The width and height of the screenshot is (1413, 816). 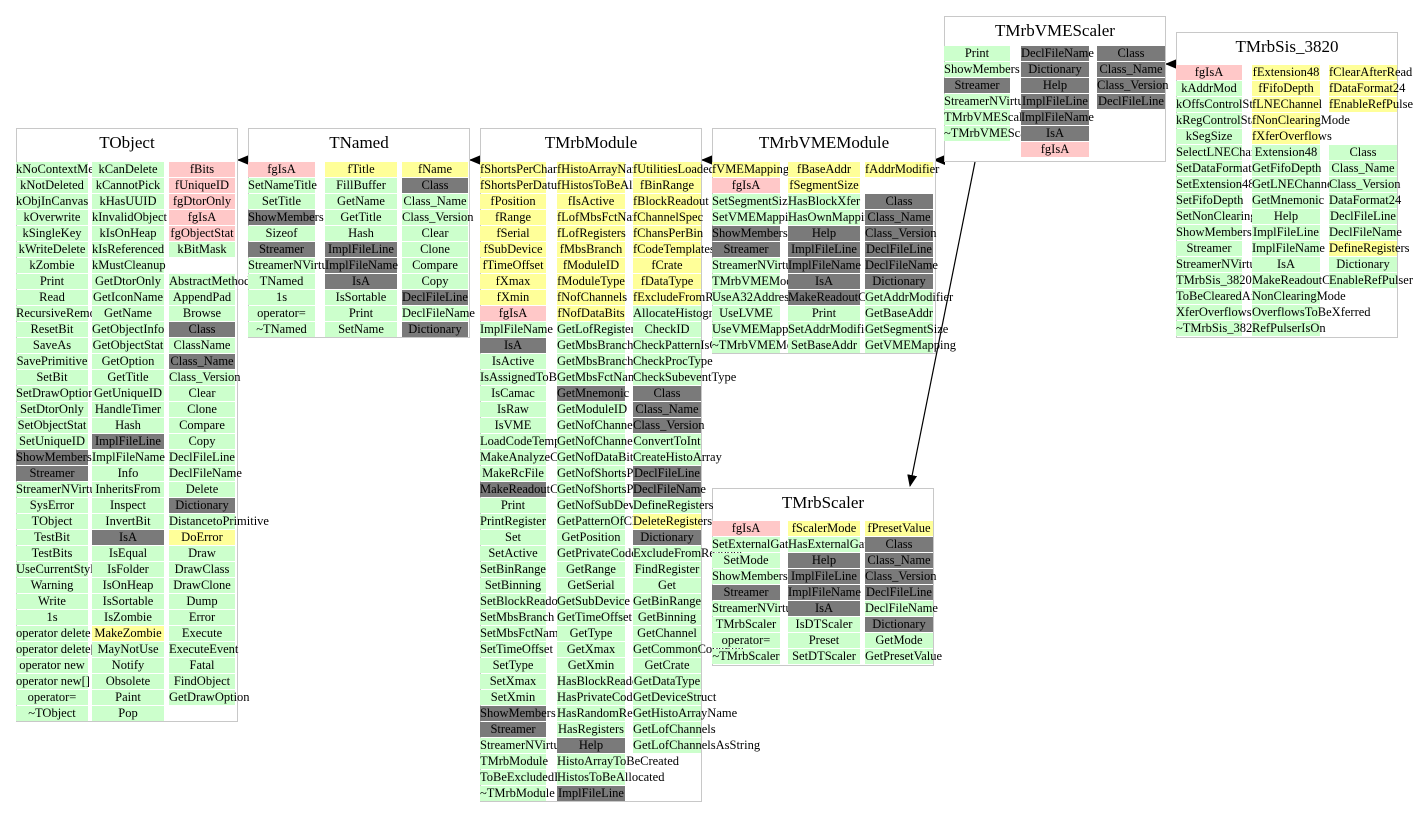 I want to click on member-cell: SetSegmentSize, so click(x=753, y=201).